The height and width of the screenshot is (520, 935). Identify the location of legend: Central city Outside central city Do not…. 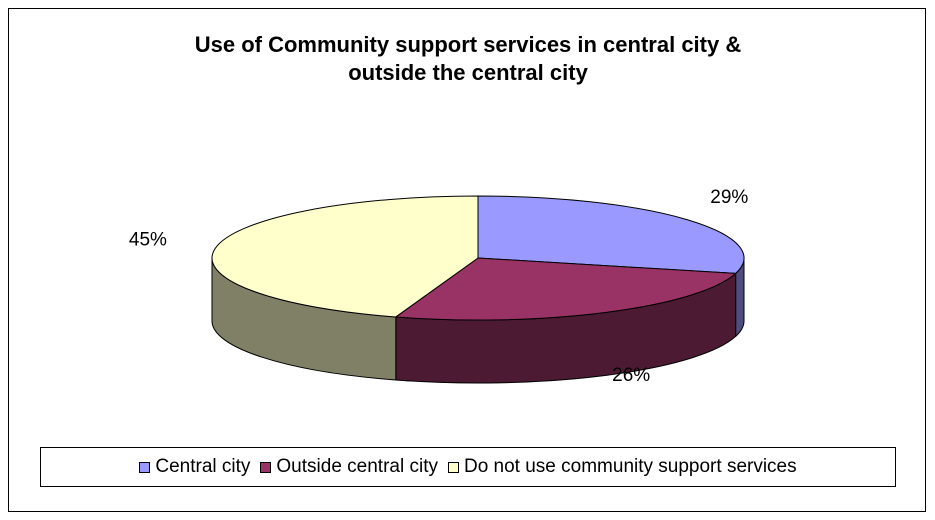
(468, 467).